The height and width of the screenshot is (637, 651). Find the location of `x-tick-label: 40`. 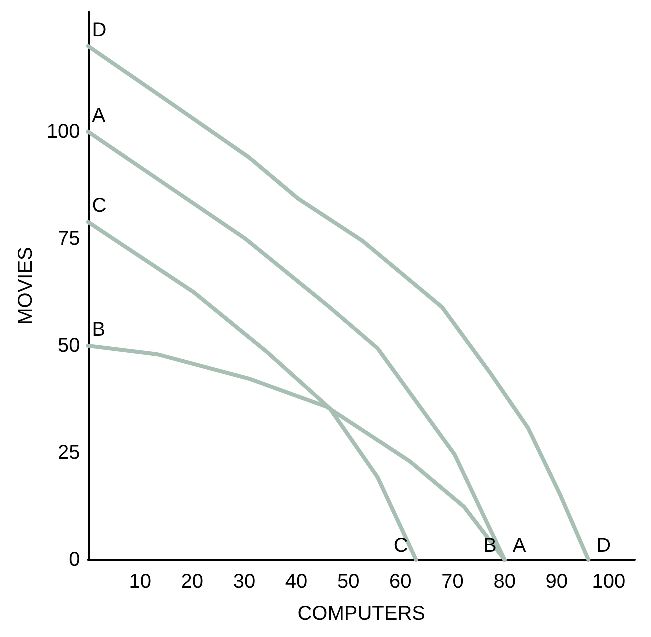

x-tick-label: 40 is located at coordinates (296, 582).